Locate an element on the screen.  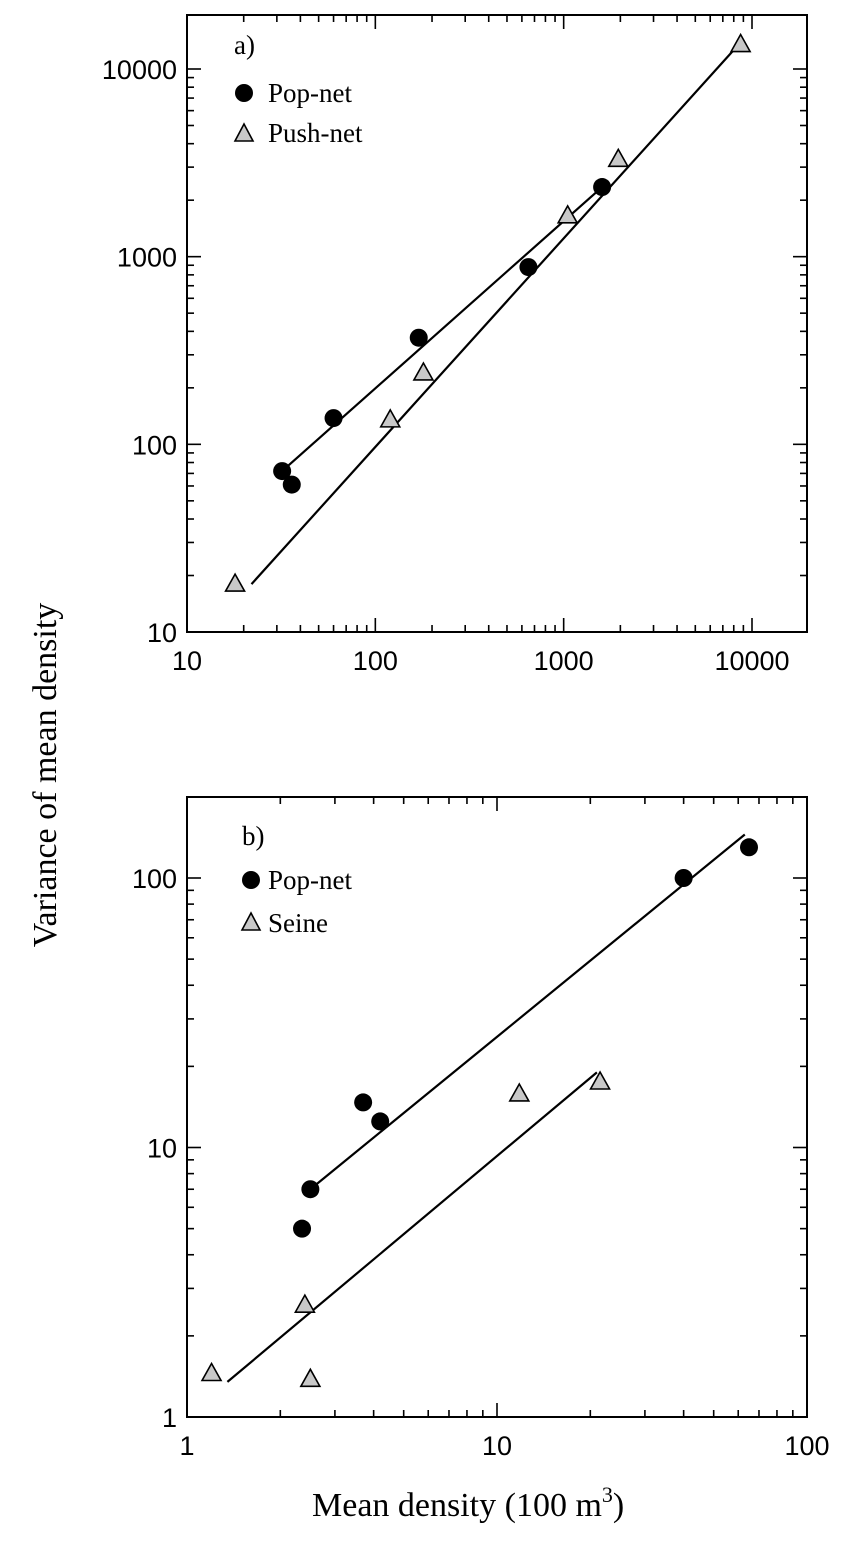
legend-marker-seine is located at coordinates (251, 921).